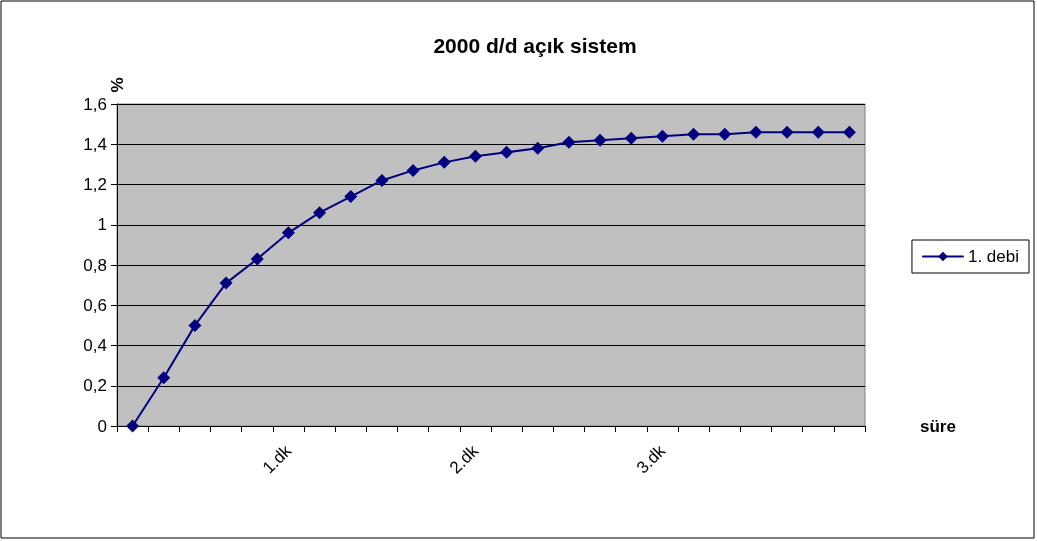 The image size is (1037, 541). What do you see at coordinates (102, 426) in the screenshot?
I see `y-tick-label: 0` at bounding box center [102, 426].